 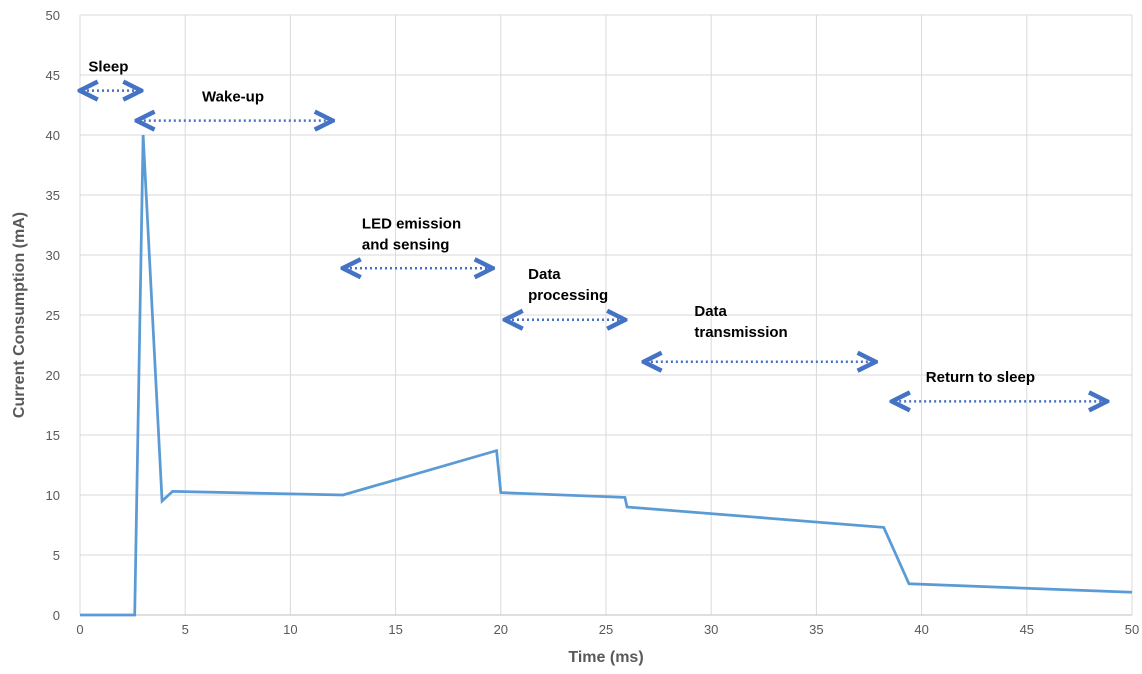 I want to click on phase-annotation: Data transmission, so click(x=759, y=332).